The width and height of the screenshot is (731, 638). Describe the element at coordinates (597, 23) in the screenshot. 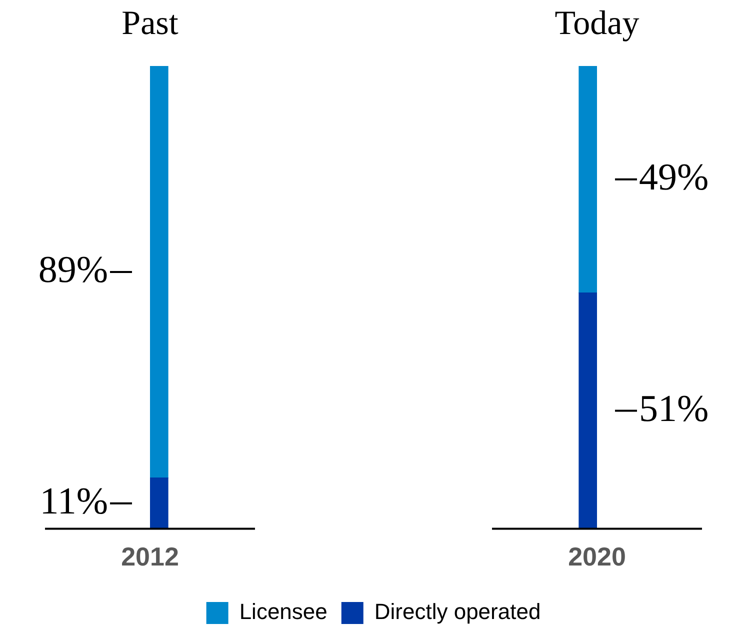

I see `text: Today` at that location.